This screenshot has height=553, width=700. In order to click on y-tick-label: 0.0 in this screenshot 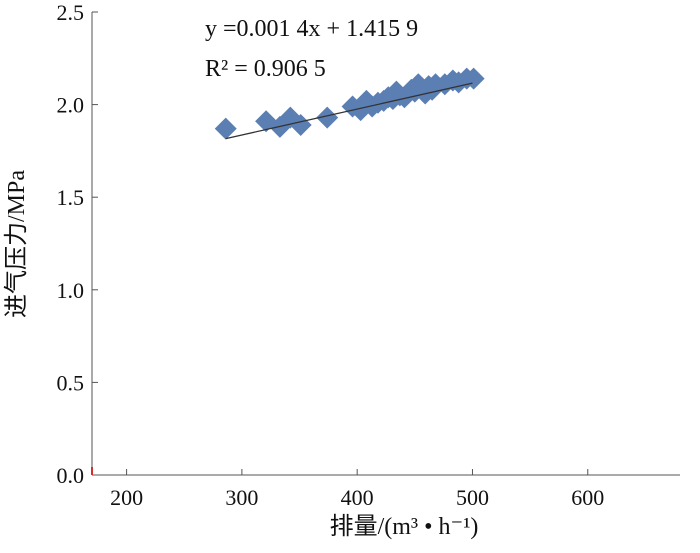, I will do `click(71, 475)`.